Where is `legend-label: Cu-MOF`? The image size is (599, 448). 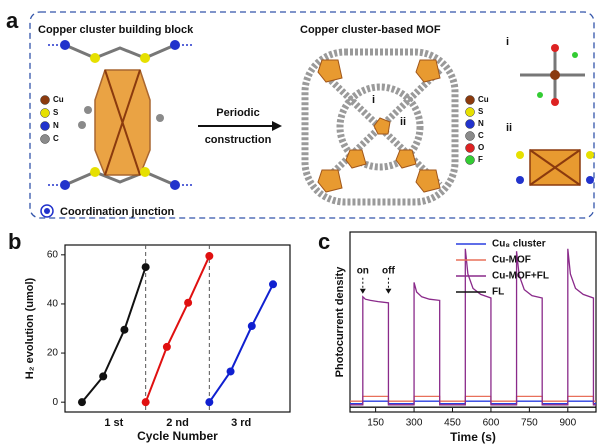
legend-label: Cu-MOF is located at coordinates (511, 260).